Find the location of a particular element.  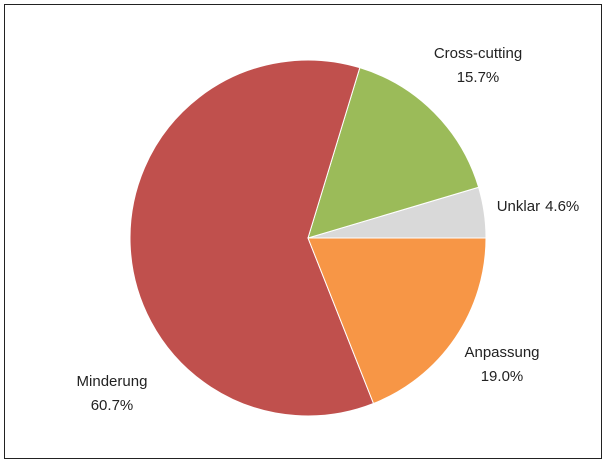

slice-label: Anpassung 19.0% is located at coordinates (501, 364).